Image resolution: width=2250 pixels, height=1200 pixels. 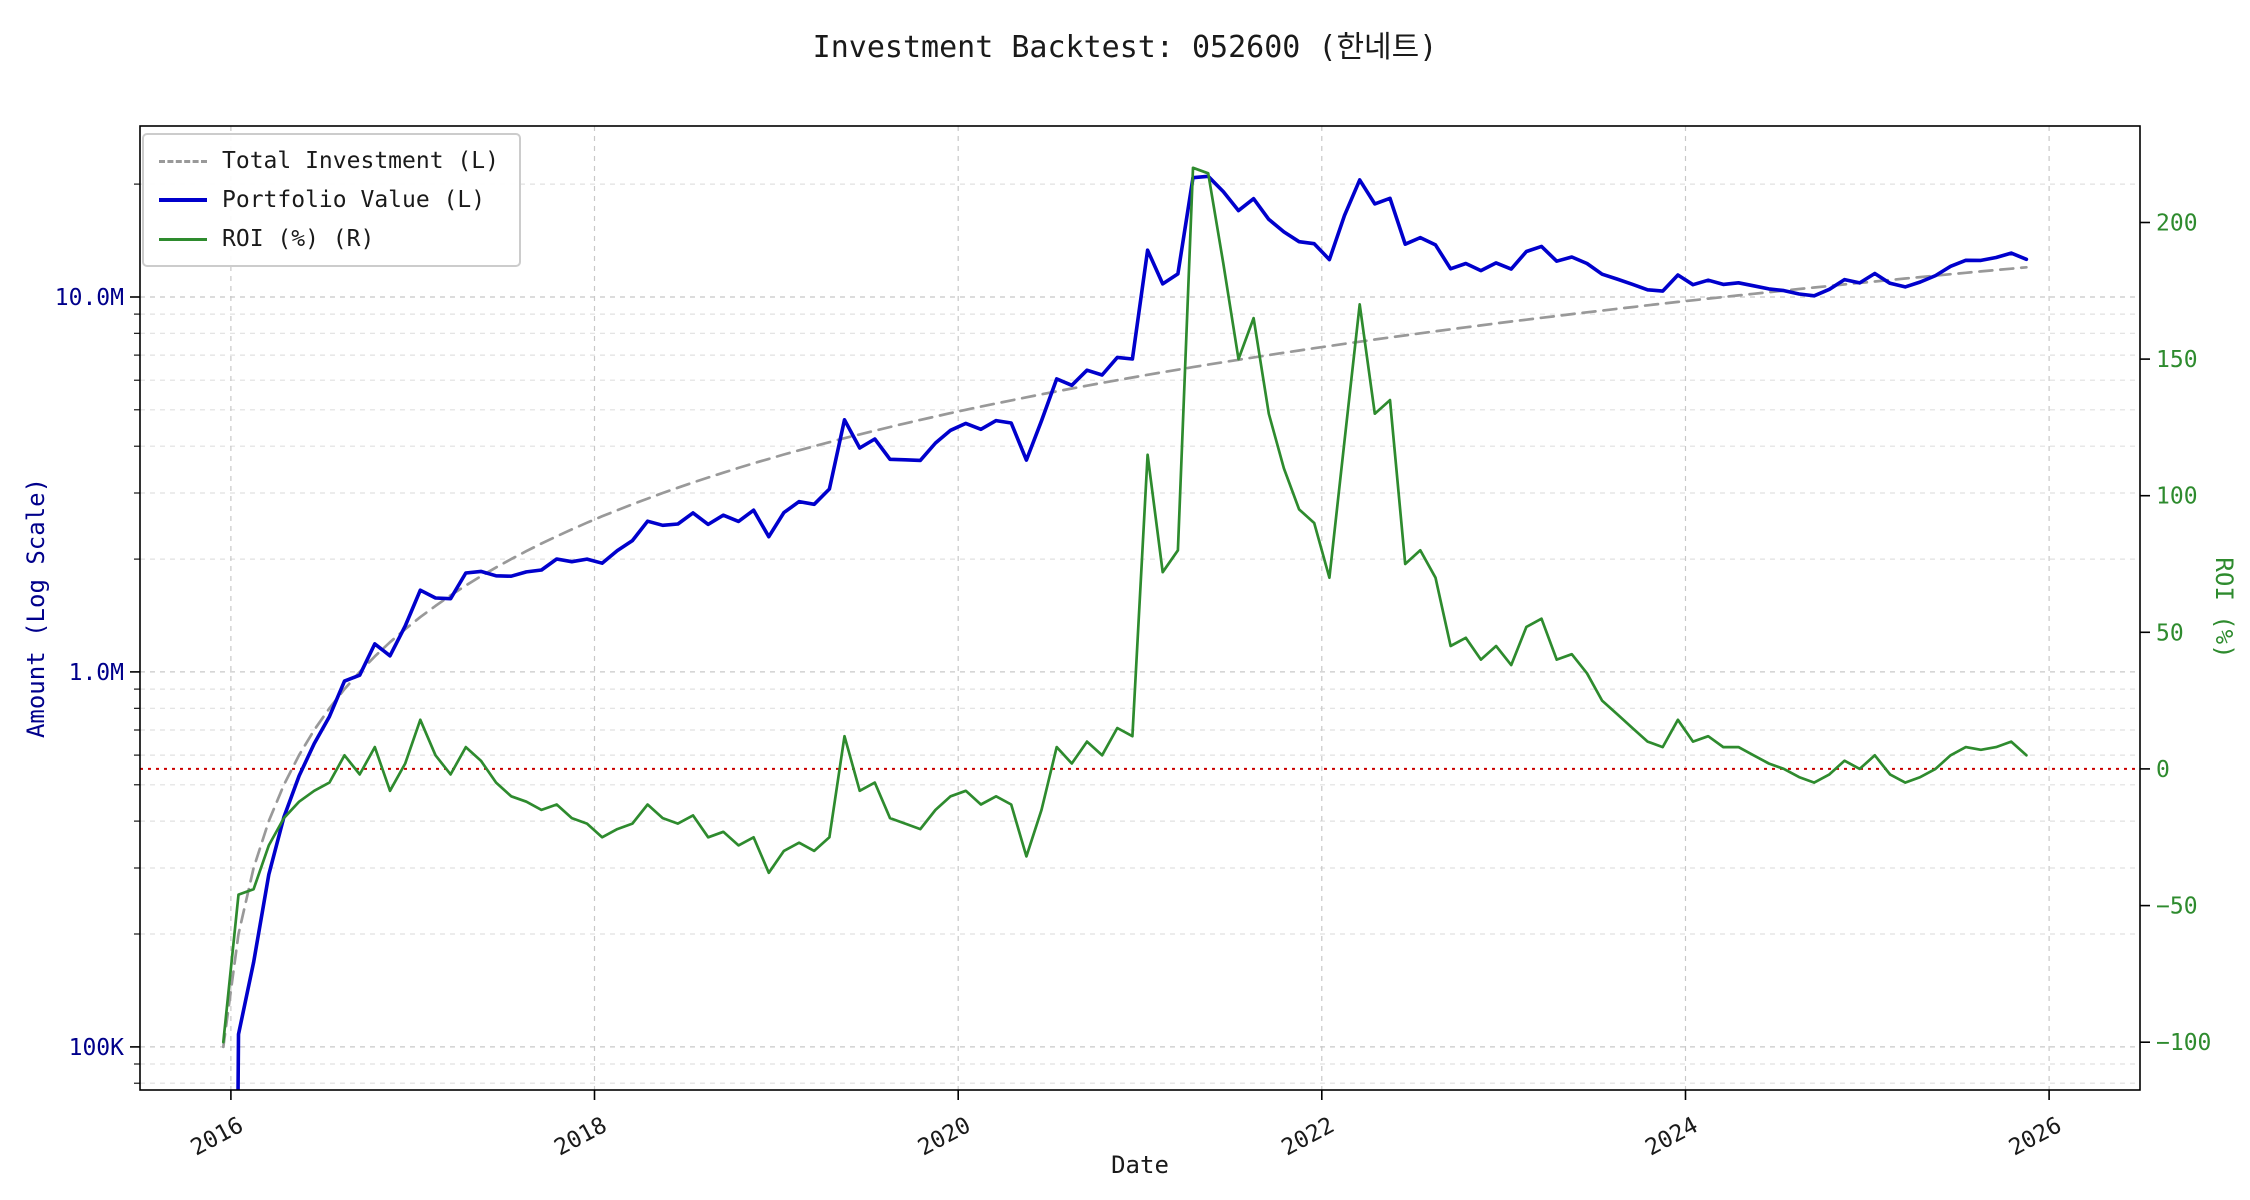 I want to click on chart-title: Investment Backtest: 052600 (한네트), so click(x=1125, y=47).